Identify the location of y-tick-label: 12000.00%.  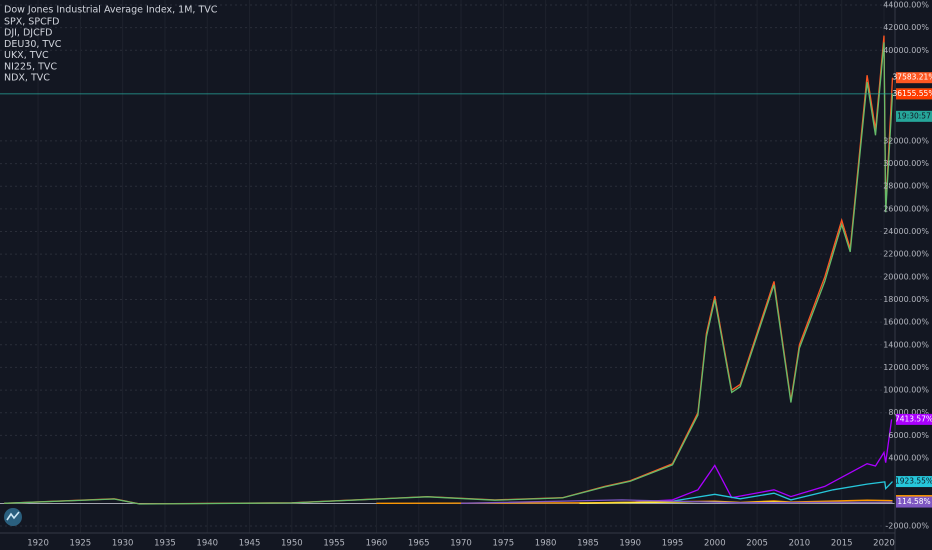
(906, 367).